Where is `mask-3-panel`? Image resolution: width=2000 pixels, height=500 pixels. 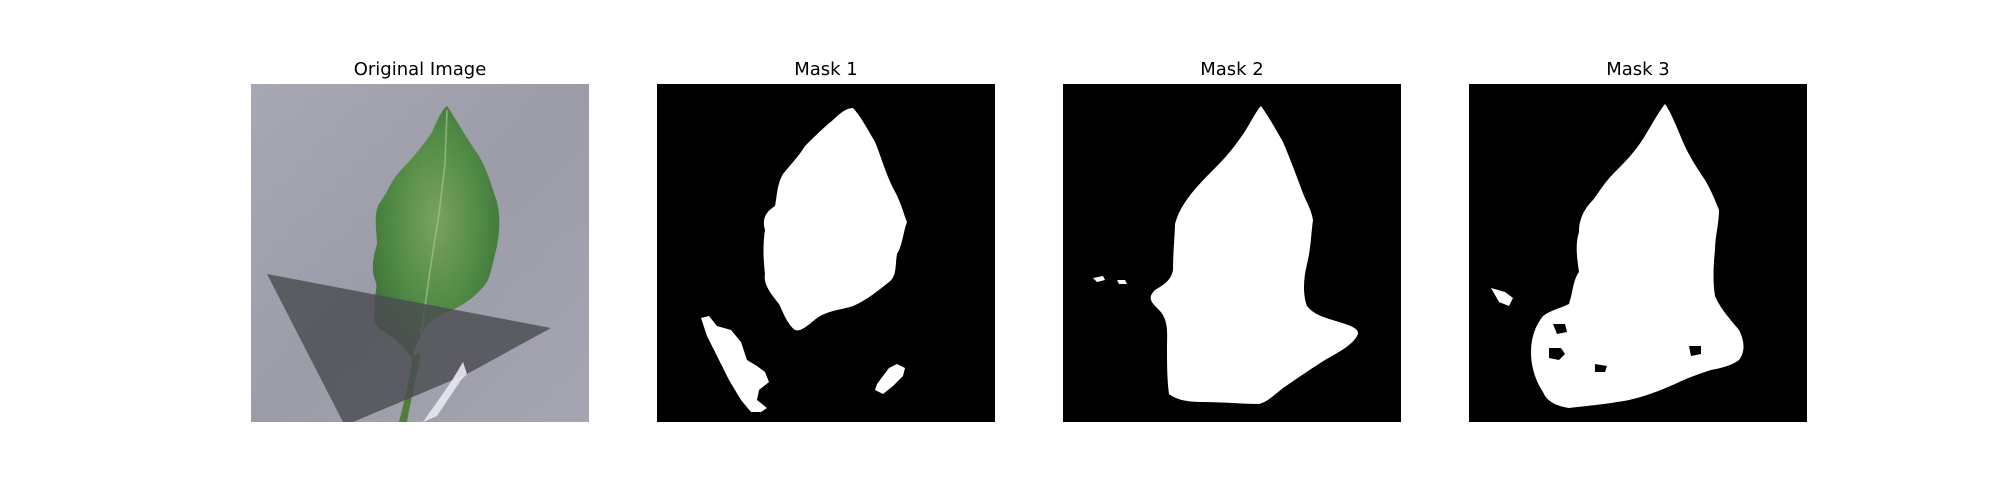
mask-3-panel is located at coordinates (1638, 253).